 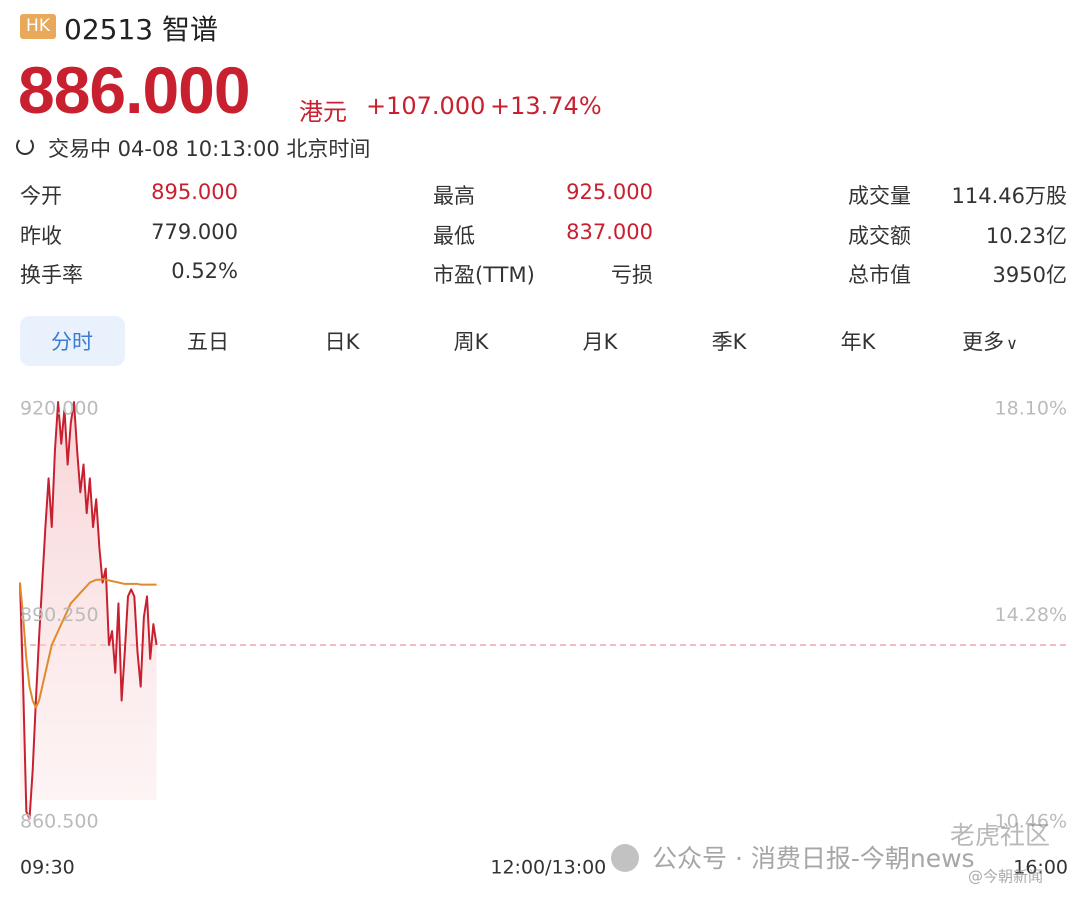 I want to click on stat-value: 925.000, so click(x=609, y=192).